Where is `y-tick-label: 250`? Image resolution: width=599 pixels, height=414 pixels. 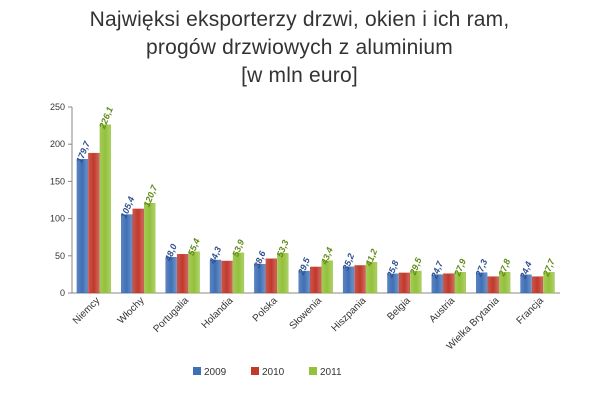
y-tick-label: 250 is located at coordinates (57, 107).